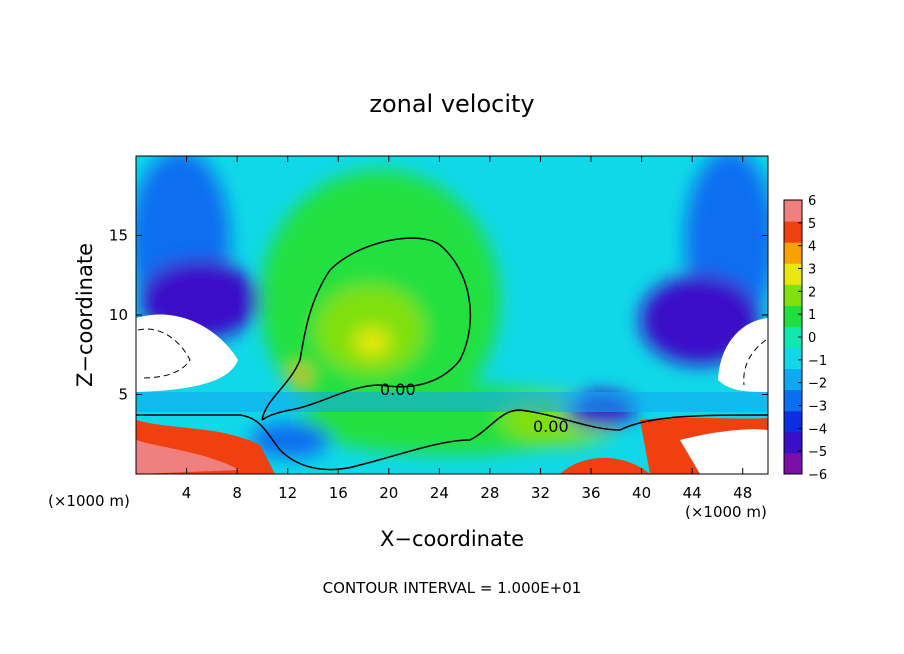 The height and width of the screenshot is (654, 904). What do you see at coordinates (338, 493) in the screenshot?
I see `x-tick-label: 16` at bounding box center [338, 493].